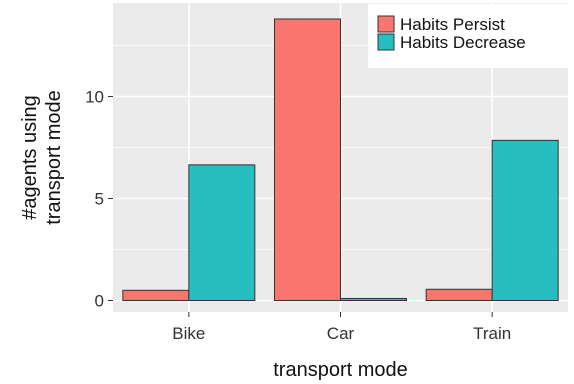  What do you see at coordinates (463, 42) in the screenshot?
I see `legend-label: Habits Decrease` at bounding box center [463, 42].